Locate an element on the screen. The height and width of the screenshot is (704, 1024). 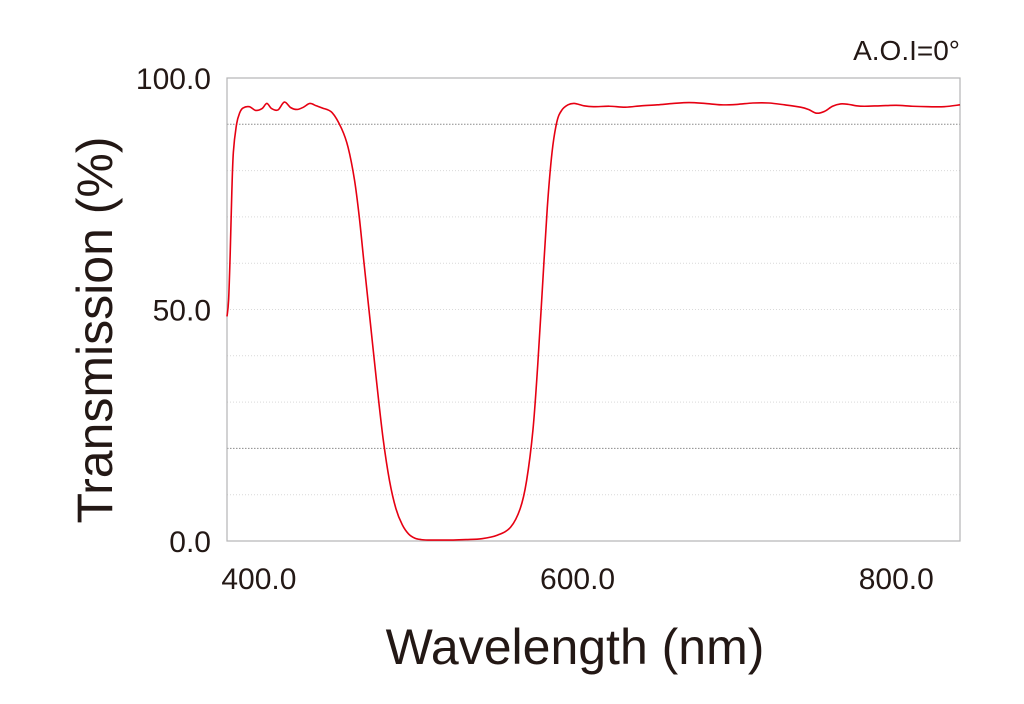
x-tick-label: 800.0 is located at coordinates (896, 579).